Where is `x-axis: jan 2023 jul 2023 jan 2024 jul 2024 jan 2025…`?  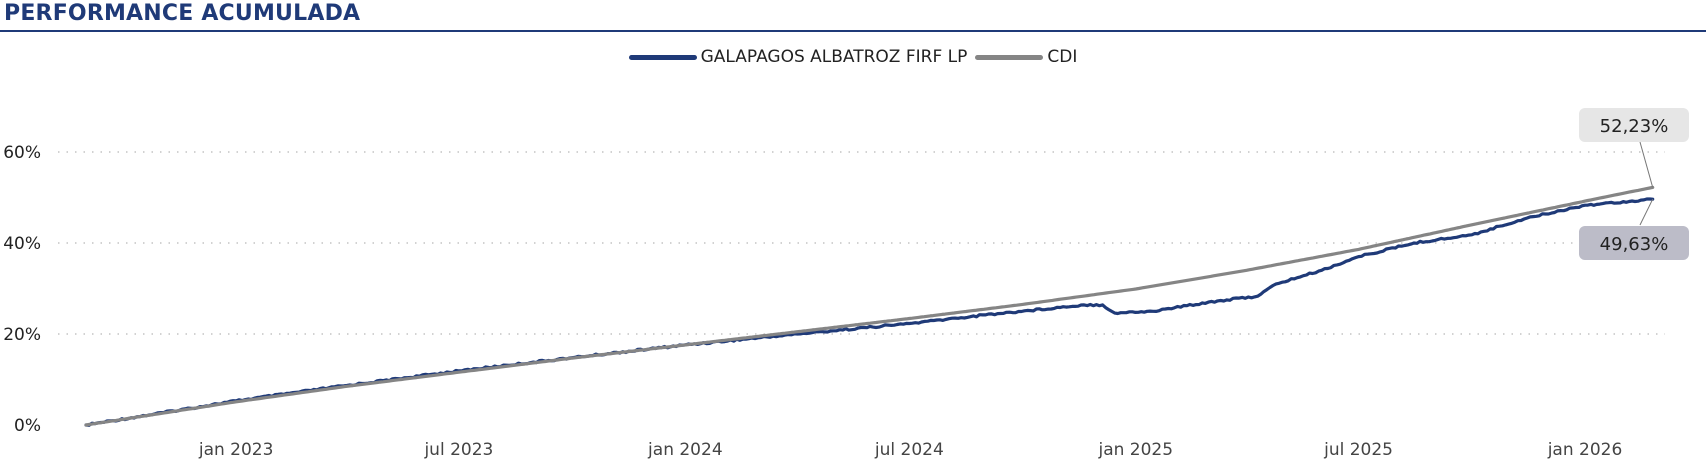 x-axis: jan 2023 jul 2023 jan 2024 jul 2024 jan 2025… is located at coordinates (910, 450).